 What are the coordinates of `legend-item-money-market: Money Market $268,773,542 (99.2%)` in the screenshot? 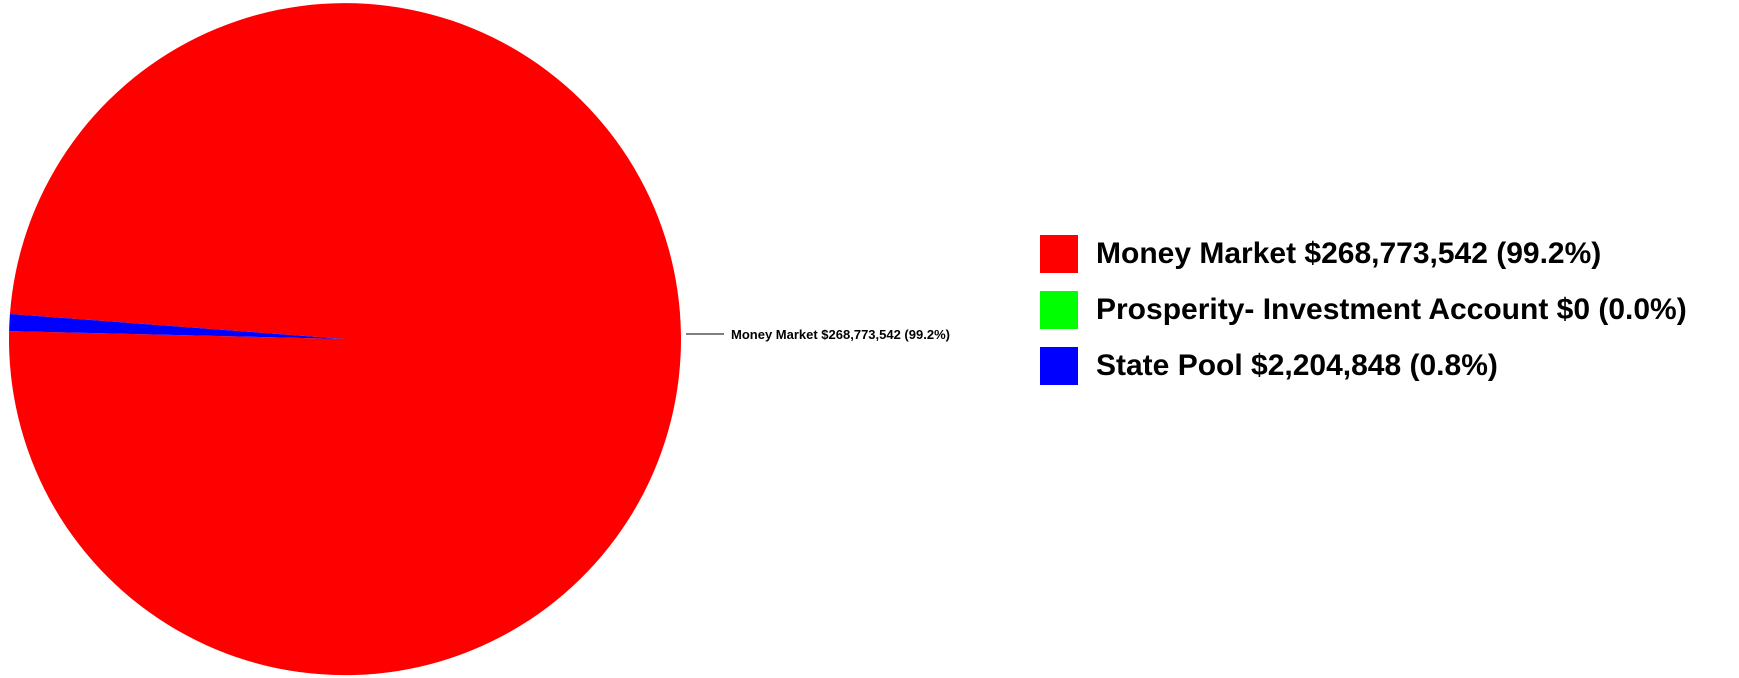 It's located at (1363, 254).